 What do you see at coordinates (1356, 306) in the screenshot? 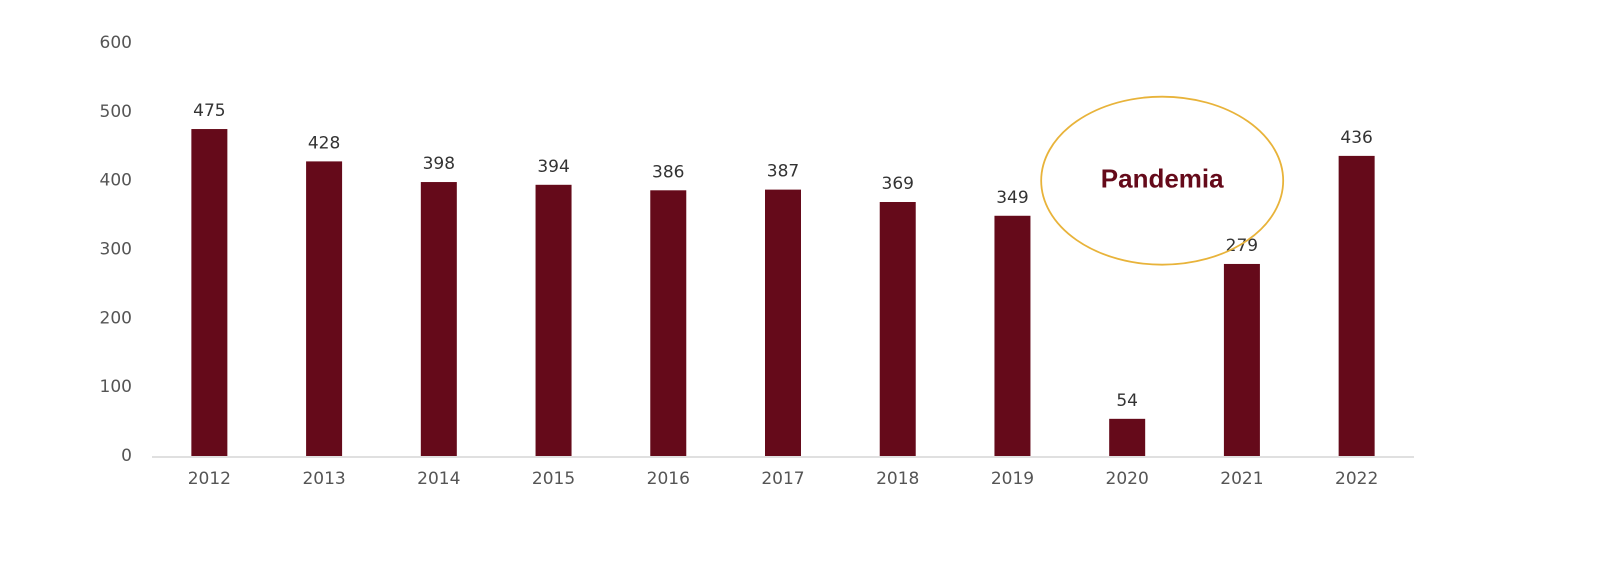
I see `bar-2022` at bounding box center [1356, 306].